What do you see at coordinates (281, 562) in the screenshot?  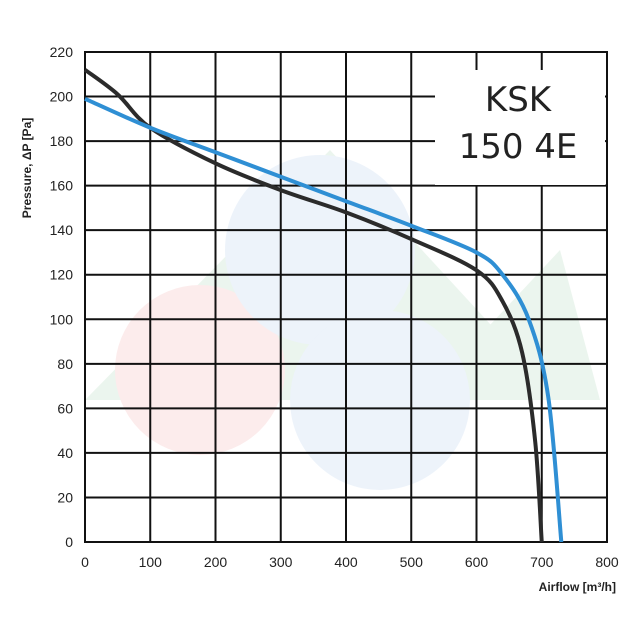 I see `x-tick-label: 300` at bounding box center [281, 562].